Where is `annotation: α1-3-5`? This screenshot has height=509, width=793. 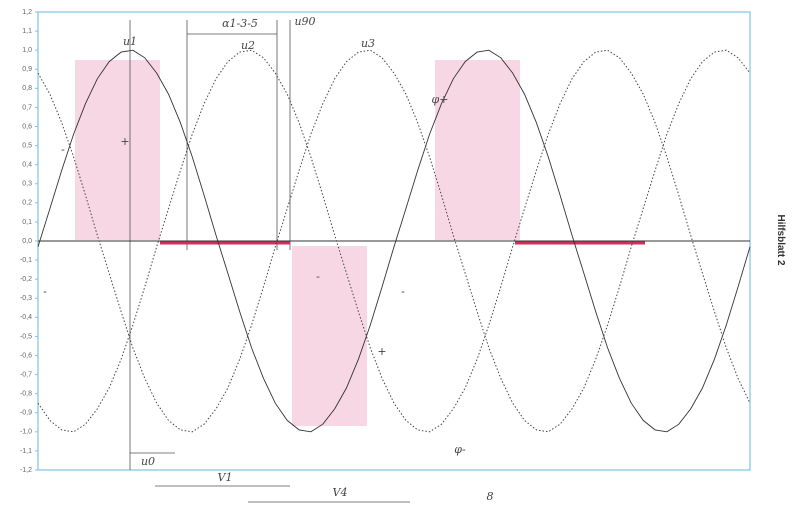
annotation: α1-3-5 is located at coordinates (240, 23).